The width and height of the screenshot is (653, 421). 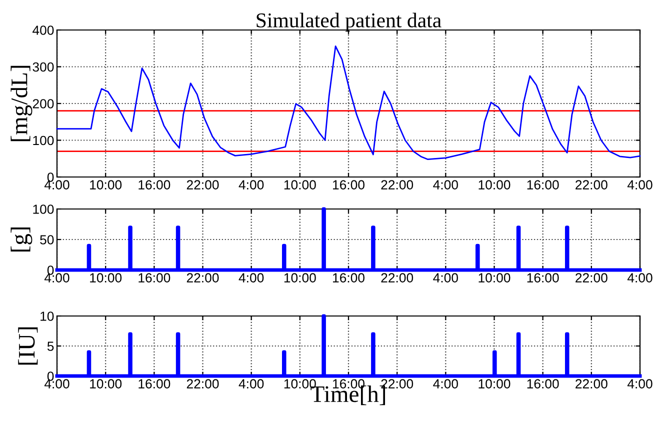 I want to click on y-axis-title: [mg/dL], so click(x=21, y=104).